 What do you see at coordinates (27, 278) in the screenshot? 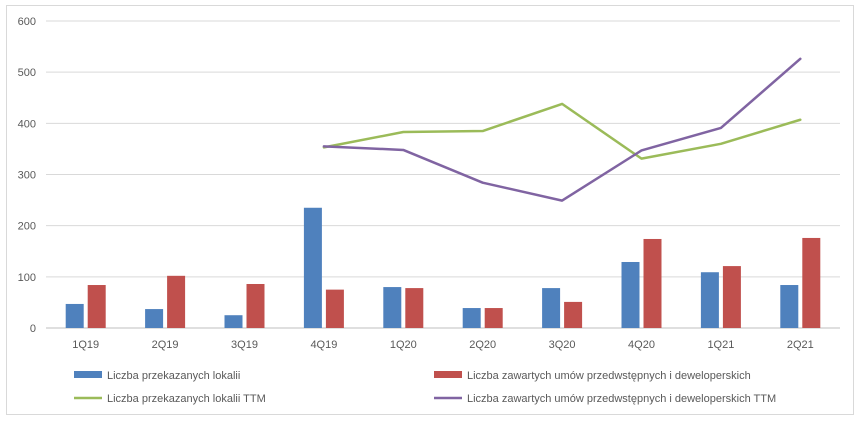
I see `y-tick-label: 100` at bounding box center [27, 278].